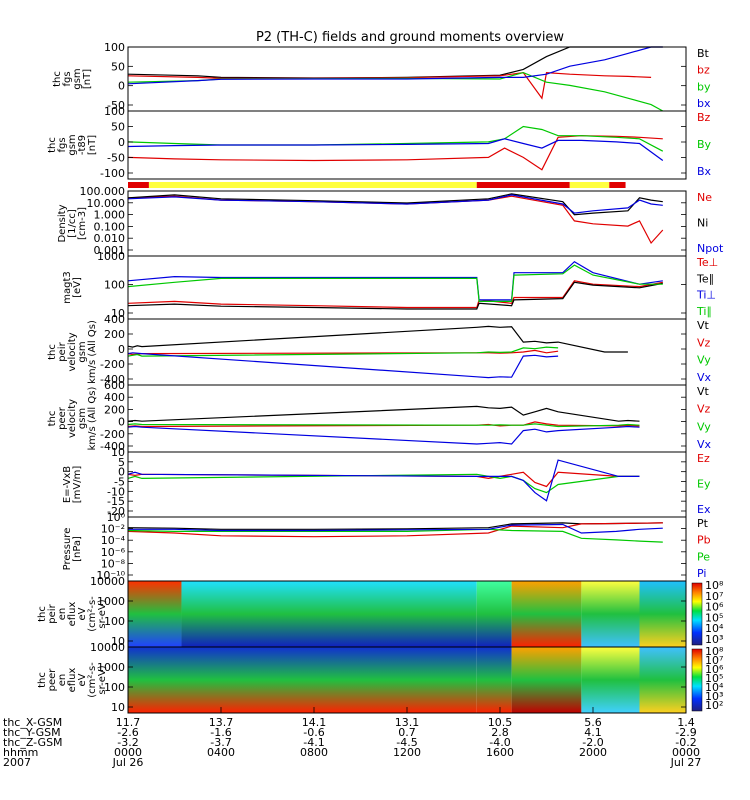 The height and width of the screenshot is (800, 750). I want to click on y-axis-label-line: [nPa], so click(77, 549).